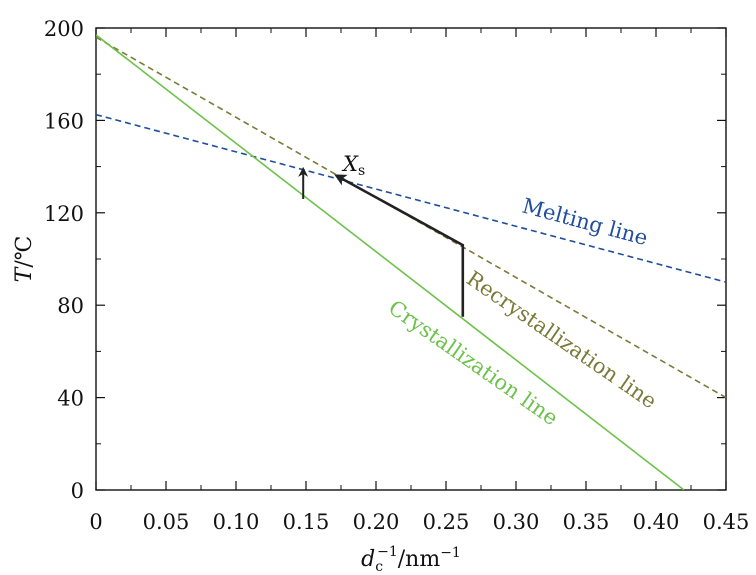 This screenshot has width=756, height=575. I want to click on y-tick-label: 120, so click(64, 214).